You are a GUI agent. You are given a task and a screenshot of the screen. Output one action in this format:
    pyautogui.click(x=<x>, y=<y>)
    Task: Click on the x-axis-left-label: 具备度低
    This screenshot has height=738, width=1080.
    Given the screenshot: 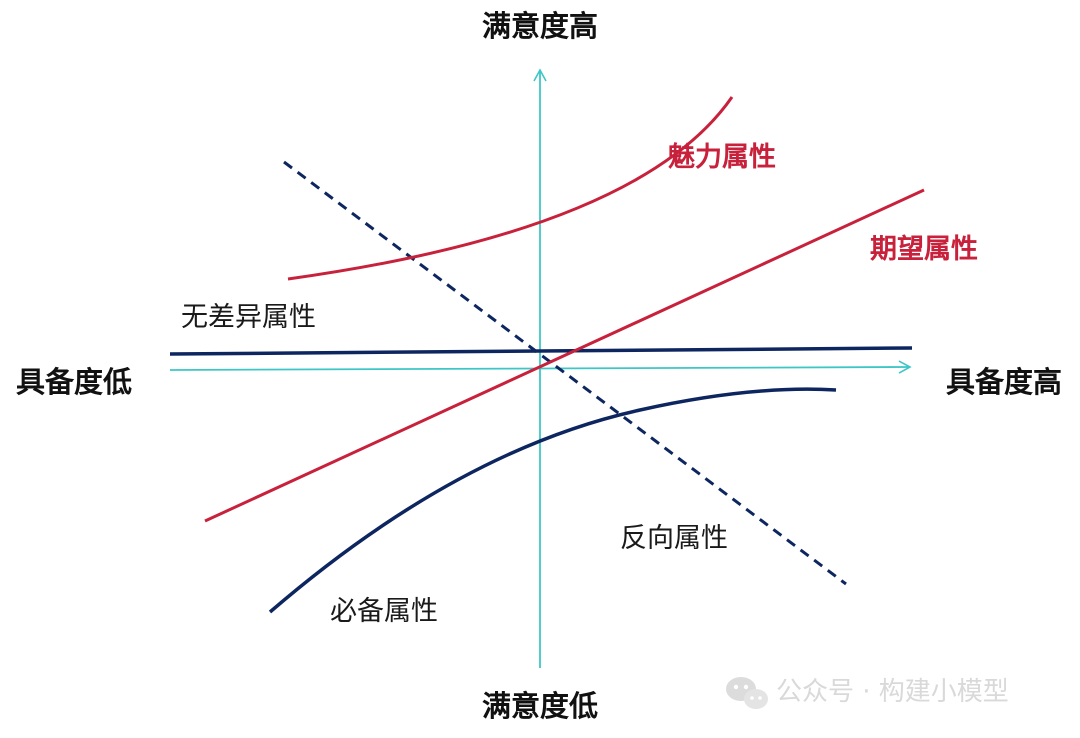 What is the action you would take?
    pyautogui.click(x=74, y=382)
    